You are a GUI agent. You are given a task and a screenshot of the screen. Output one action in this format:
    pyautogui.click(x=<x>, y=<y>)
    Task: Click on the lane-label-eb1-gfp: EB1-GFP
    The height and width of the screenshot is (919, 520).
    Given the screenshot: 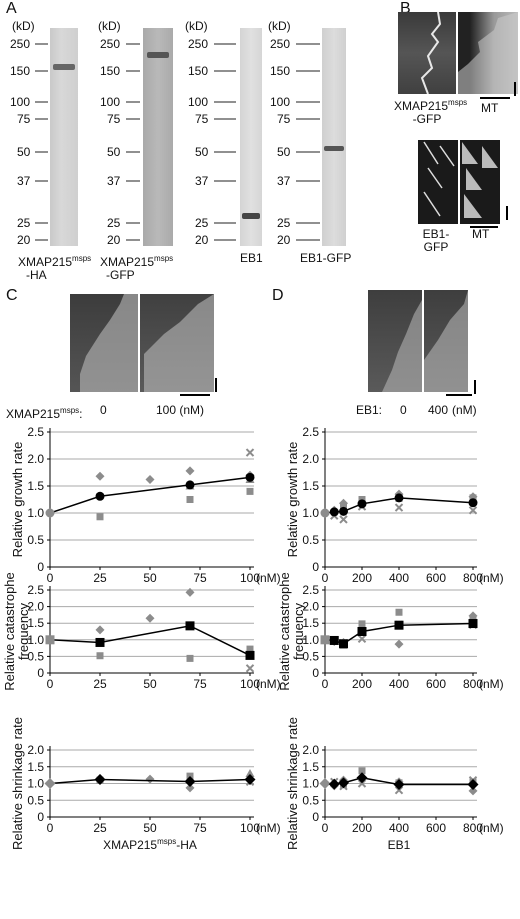 What is the action you would take?
    pyautogui.click(x=326, y=258)
    